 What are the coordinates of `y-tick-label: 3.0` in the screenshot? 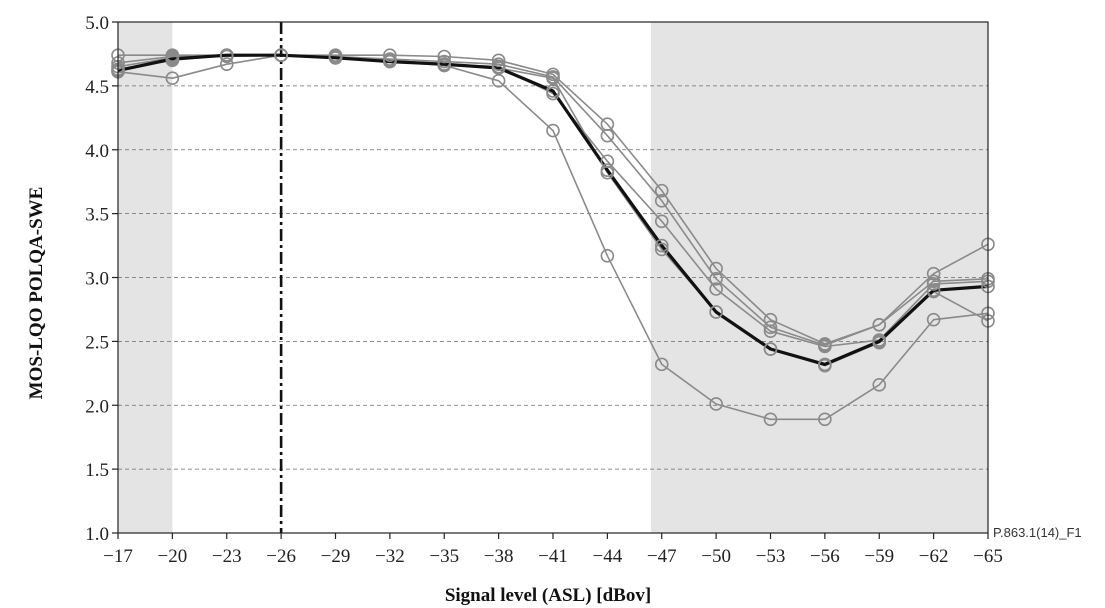 It's located at (97, 279).